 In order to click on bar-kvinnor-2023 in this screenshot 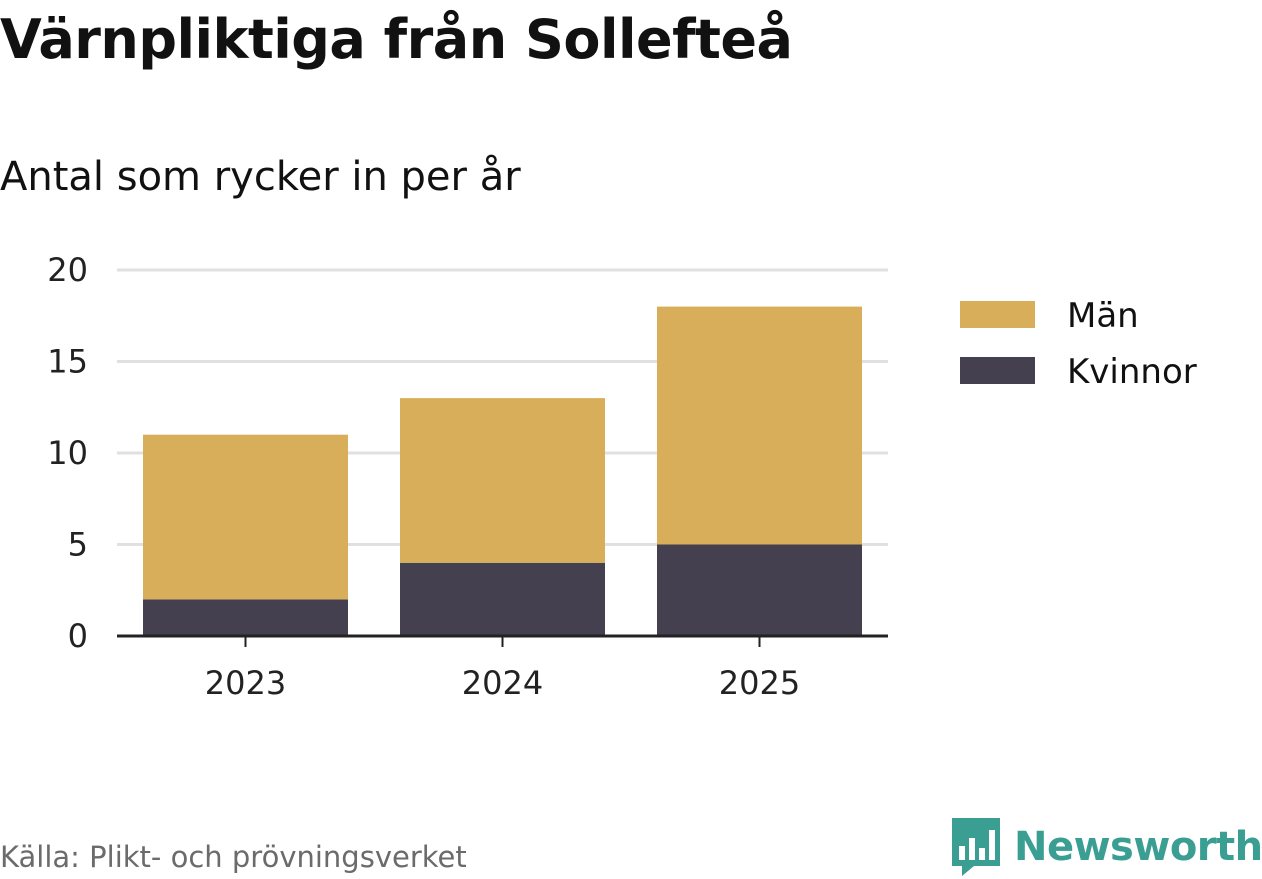, I will do `click(245, 617)`.